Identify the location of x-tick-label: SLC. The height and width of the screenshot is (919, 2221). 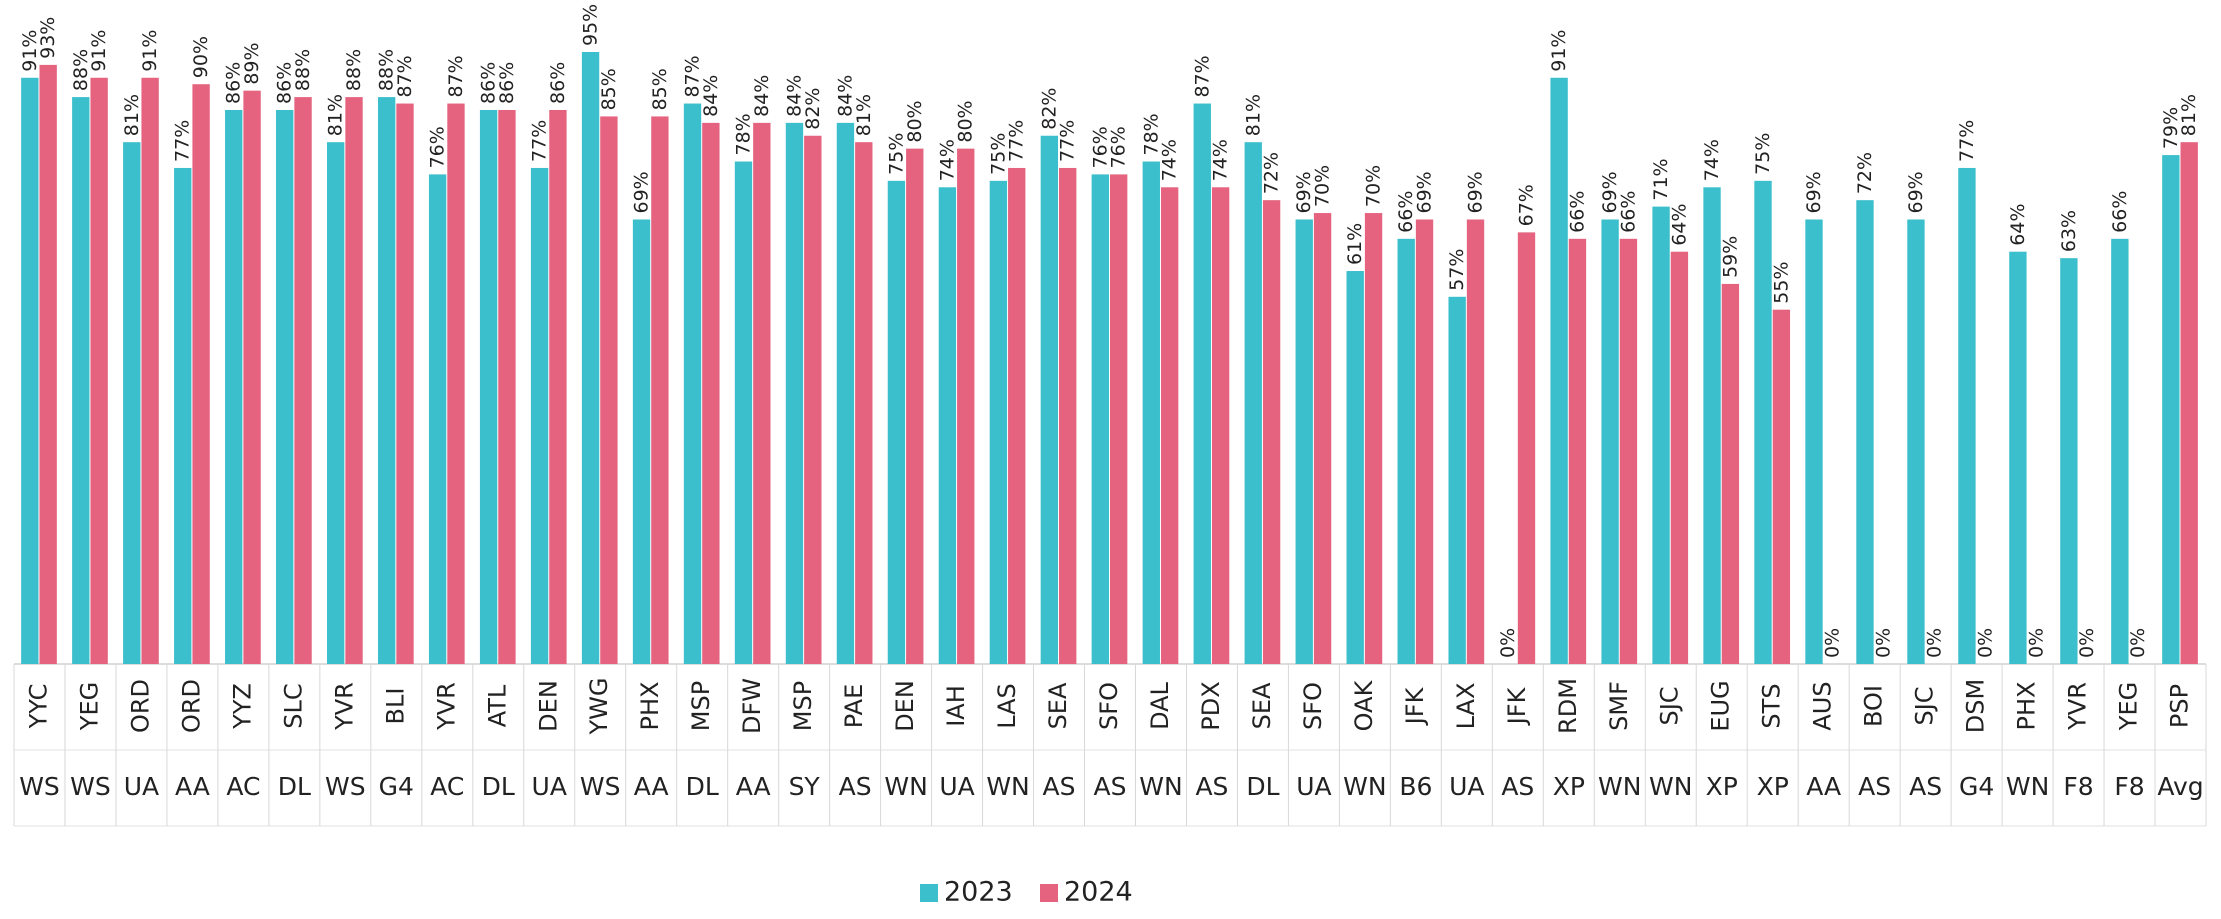
(293, 705).